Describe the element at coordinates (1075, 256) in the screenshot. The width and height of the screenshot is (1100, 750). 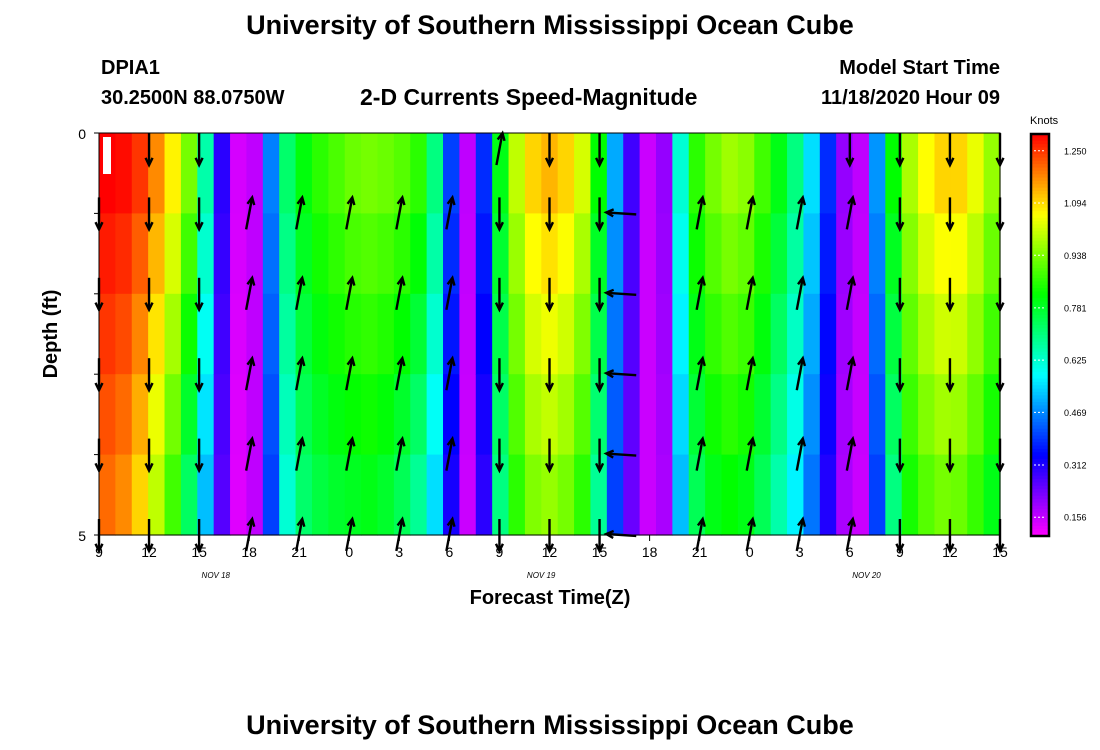
I see `colorbar-tick-label: 0.938` at that location.